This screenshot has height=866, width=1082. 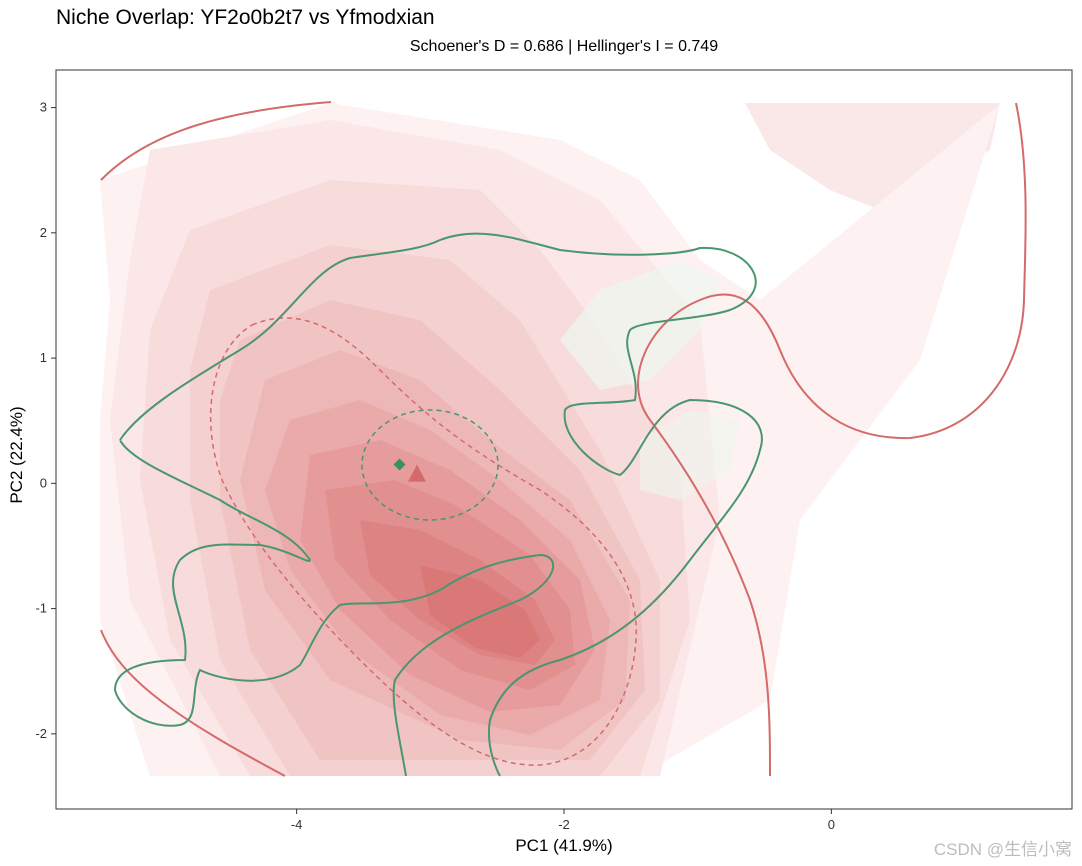 What do you see at coordinates (831, 824) in the screenshot?
I see `x-tick-label: 0` at bounding box center [831, 824].